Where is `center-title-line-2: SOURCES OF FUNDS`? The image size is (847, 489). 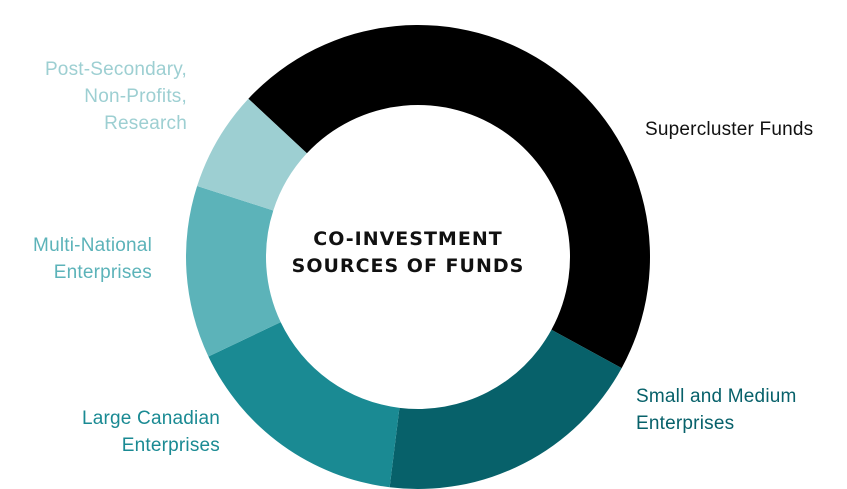
center-title-line-2: SOURCES OF FUNDS is located at coordinates (408, 266).